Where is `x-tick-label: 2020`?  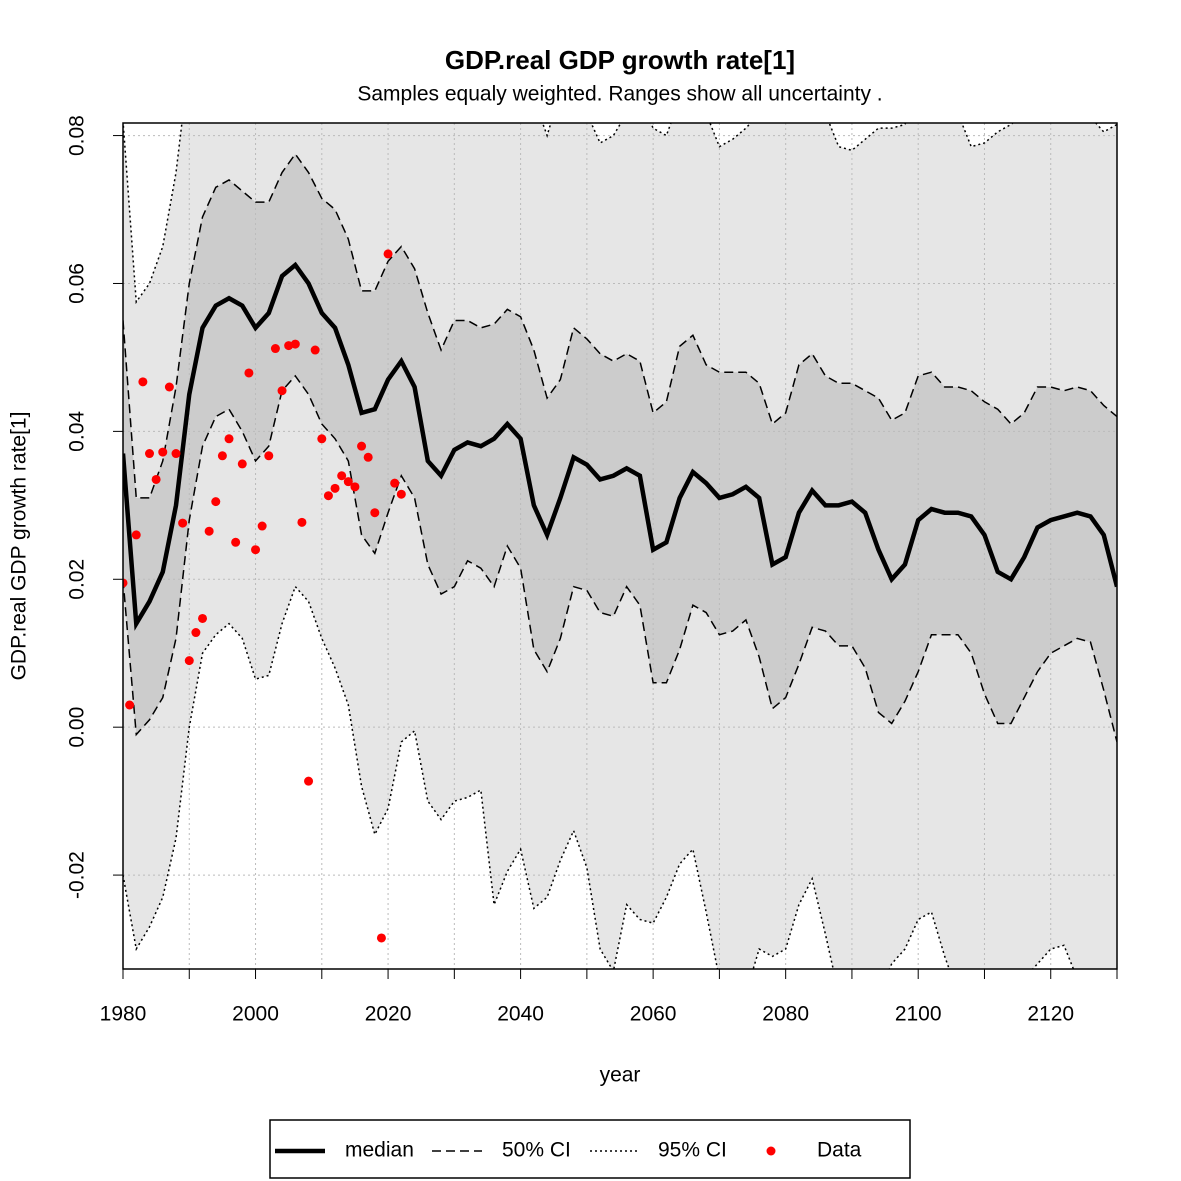 x-tick-label: 2020 is located at coordinates (388, 1014).